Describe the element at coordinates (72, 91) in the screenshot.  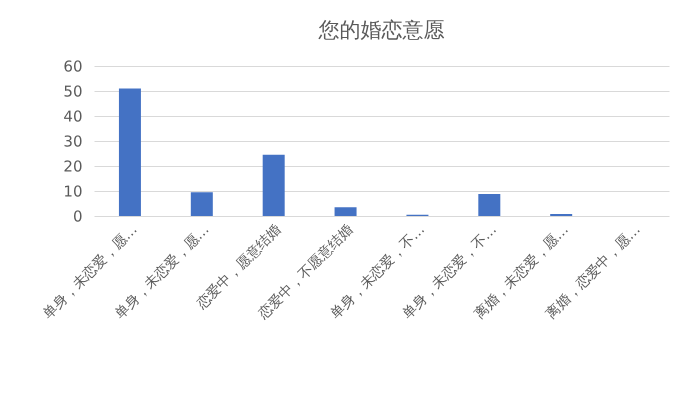
I see `y-tick-label: 50` at that location.